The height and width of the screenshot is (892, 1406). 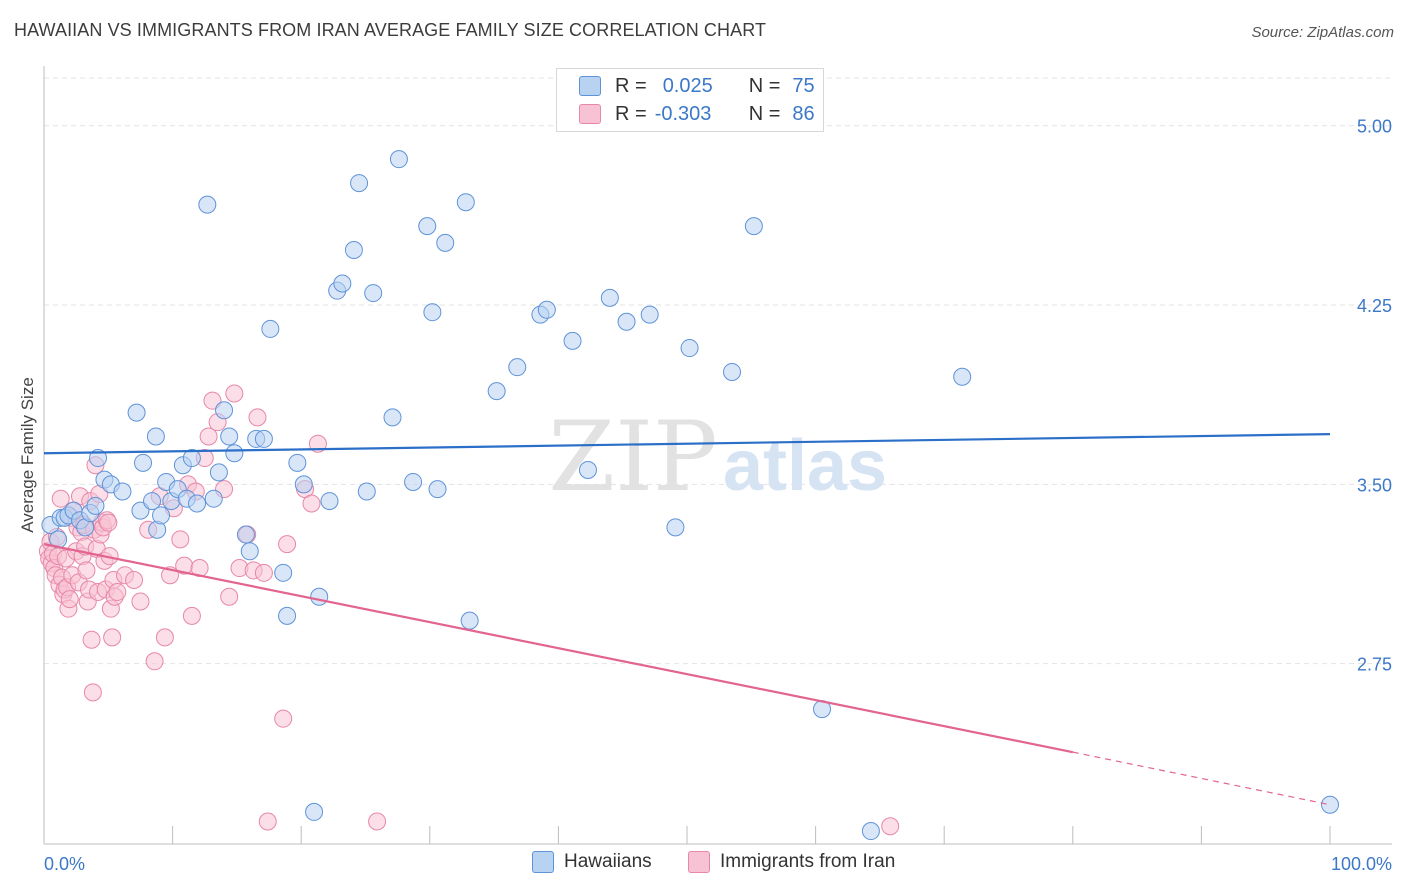 I want to click on y-axis-title: Average Family Size, so click(x=27, y=455).